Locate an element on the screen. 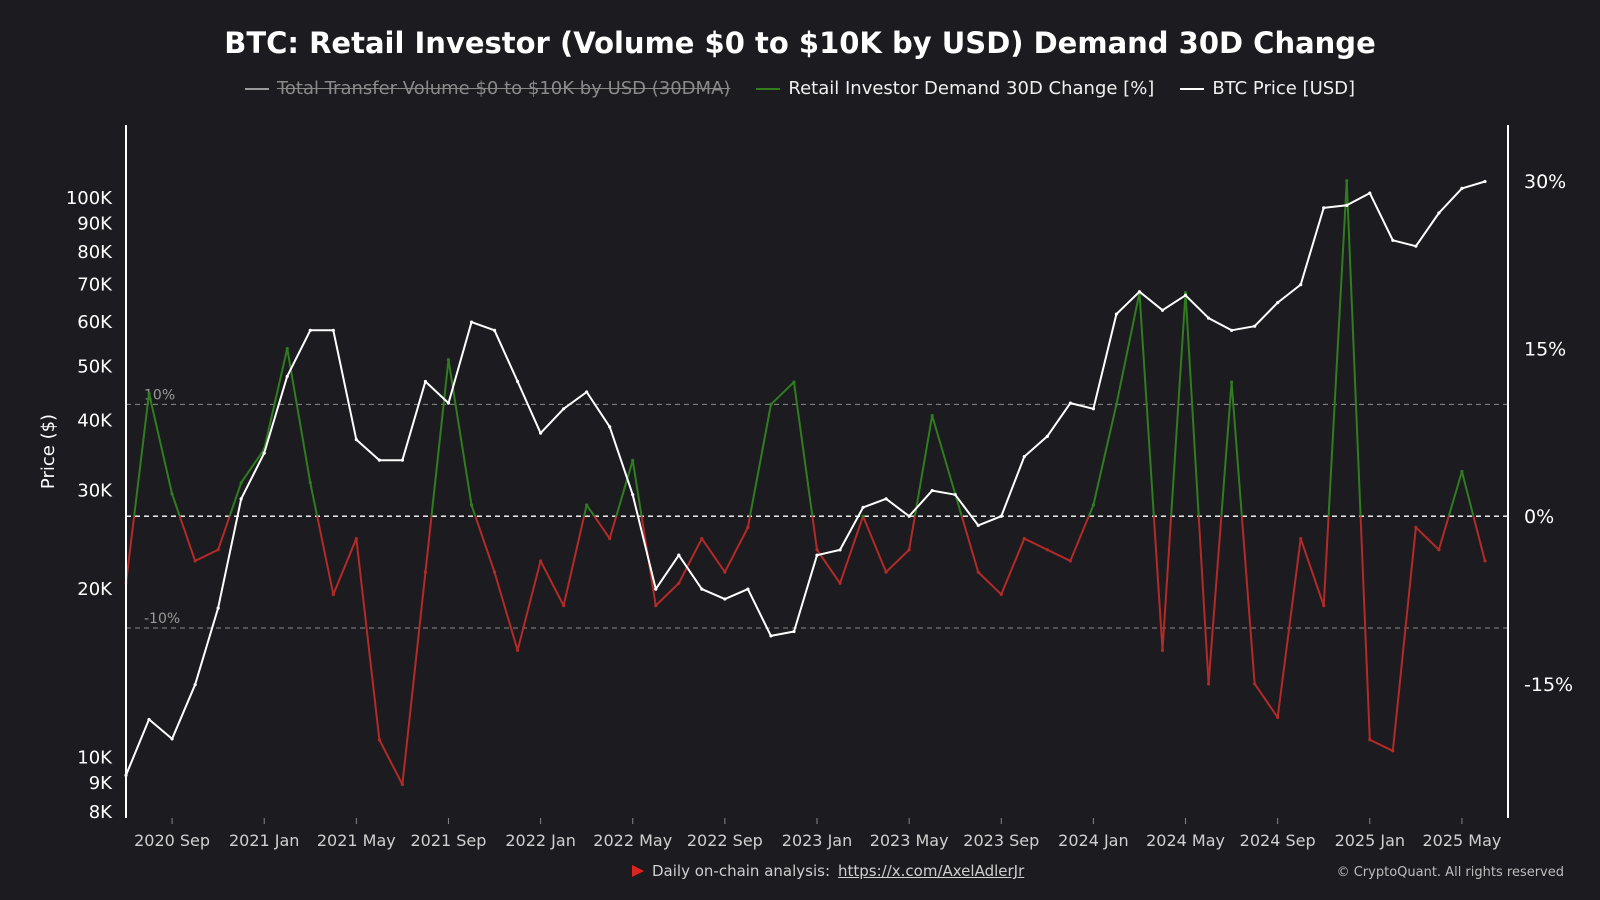  x-tick-label: 2021 May is located at coordinates (356, 840).